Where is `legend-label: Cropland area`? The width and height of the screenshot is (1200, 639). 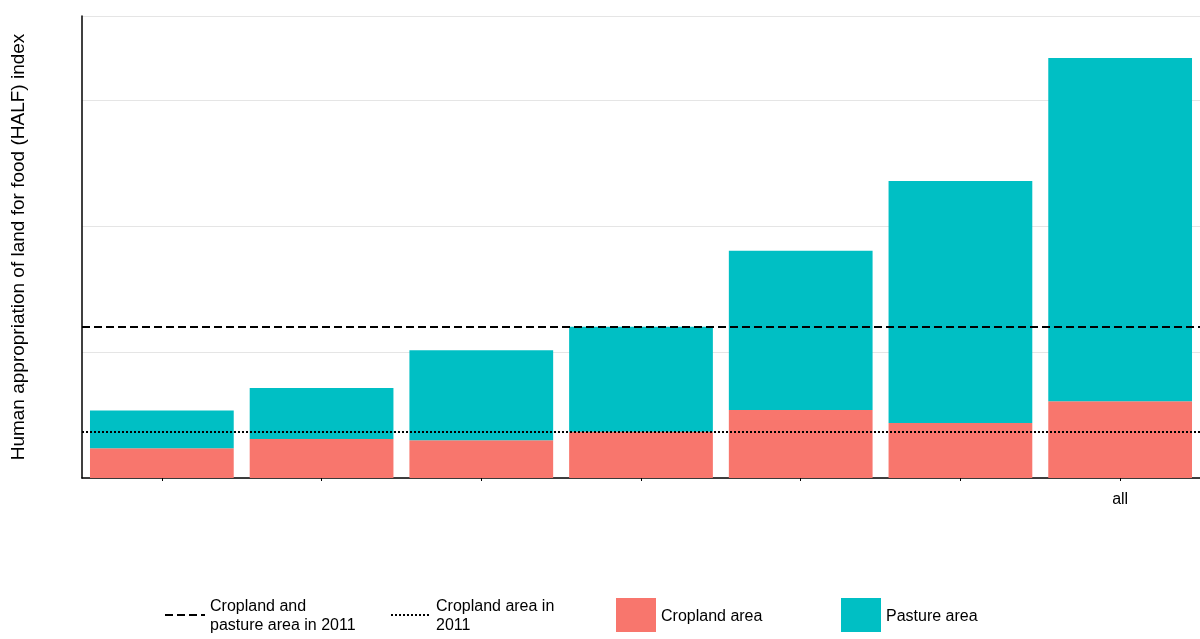 legend-label: Cropland area is located at coordinates (712, 615).